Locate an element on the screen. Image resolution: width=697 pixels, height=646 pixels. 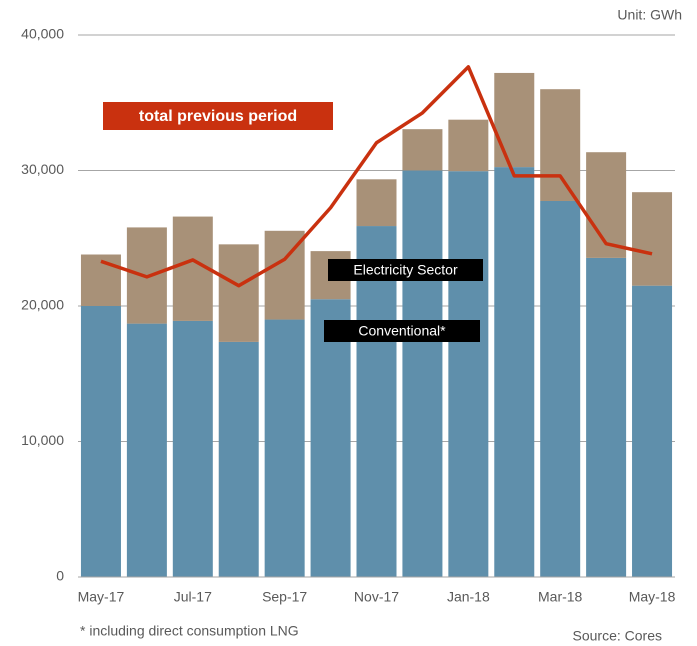
source: Source: Cores is located at coordinates (617, 636).